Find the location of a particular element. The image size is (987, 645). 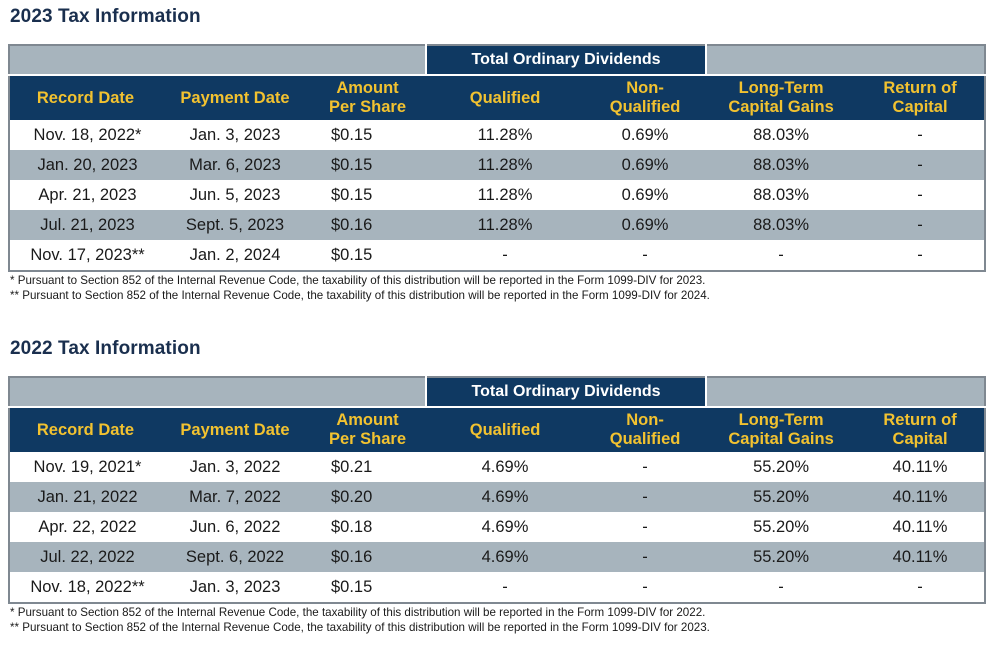

payment-date-cell: Sept. 5, 2023 is located at coordinates (235, 225).